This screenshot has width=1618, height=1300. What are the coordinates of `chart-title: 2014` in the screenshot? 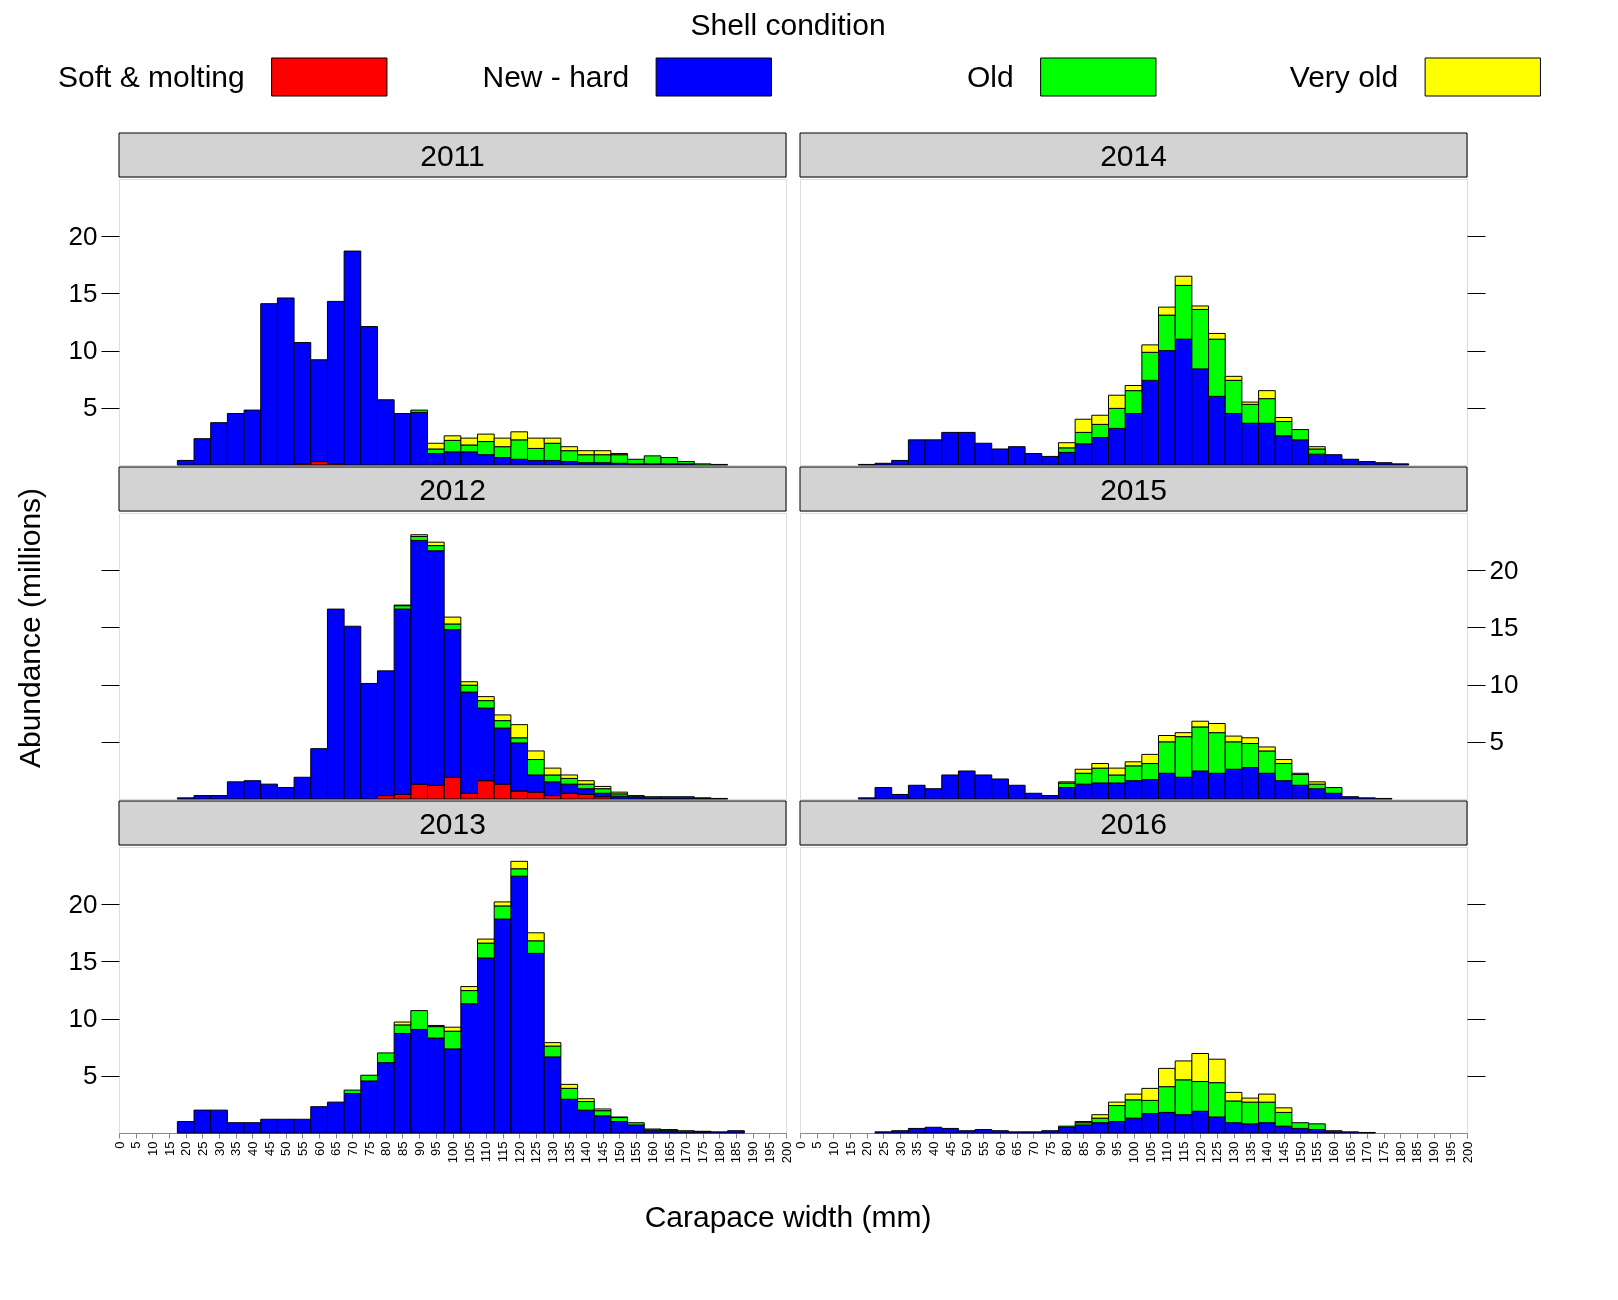 It's located at (1133, 155).